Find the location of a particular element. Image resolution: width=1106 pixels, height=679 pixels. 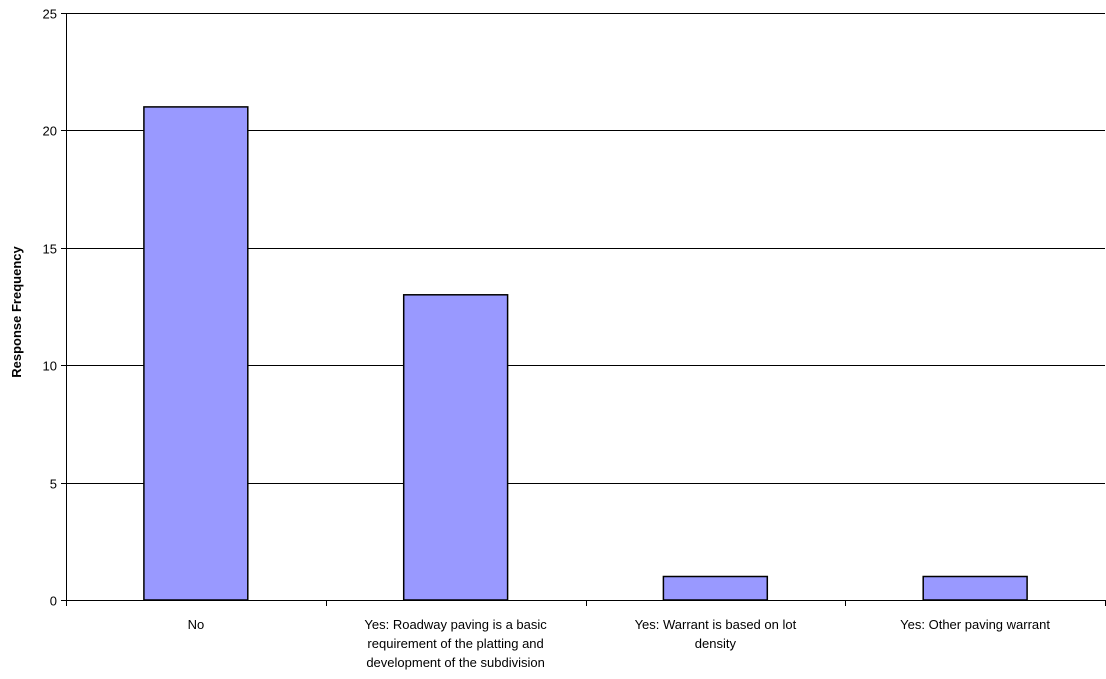

category-label: density is located at coordinates (716, 643).